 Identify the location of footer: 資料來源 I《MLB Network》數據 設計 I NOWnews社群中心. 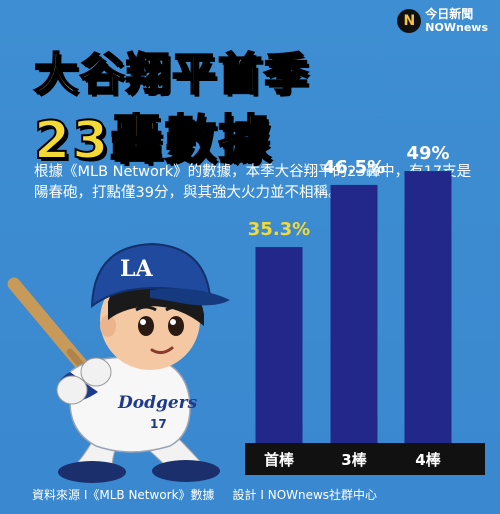
(204, 494).